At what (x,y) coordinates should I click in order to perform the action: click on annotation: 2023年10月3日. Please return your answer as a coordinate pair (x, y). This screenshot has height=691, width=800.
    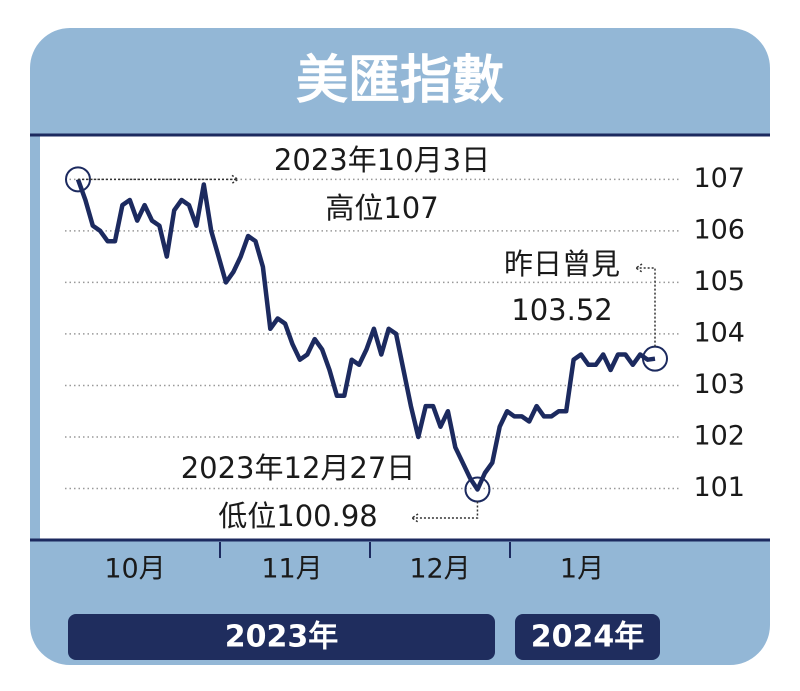
    Looking at the image, I should click on (382, 160).